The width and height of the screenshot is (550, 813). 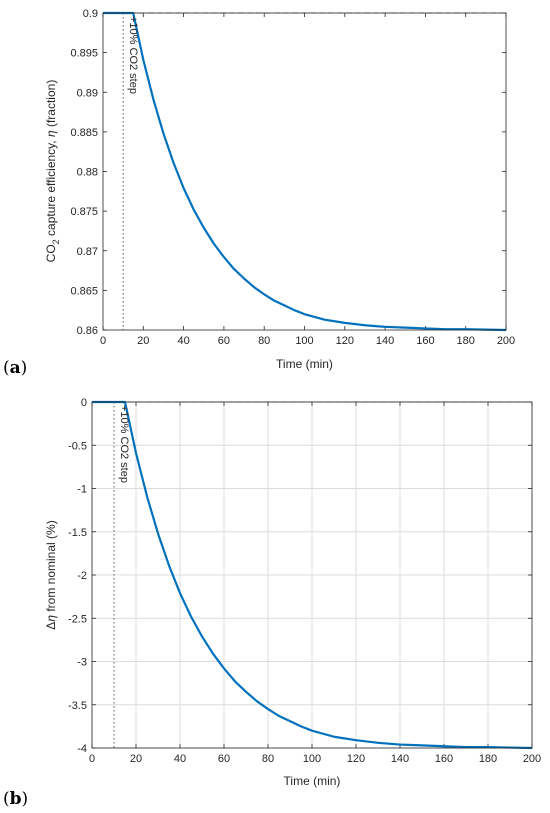 What do you see at coordinates (84, 133) in the screenshot?
I see `panel-a-ytick-label: 0.885` at bounding box center [84, 133].